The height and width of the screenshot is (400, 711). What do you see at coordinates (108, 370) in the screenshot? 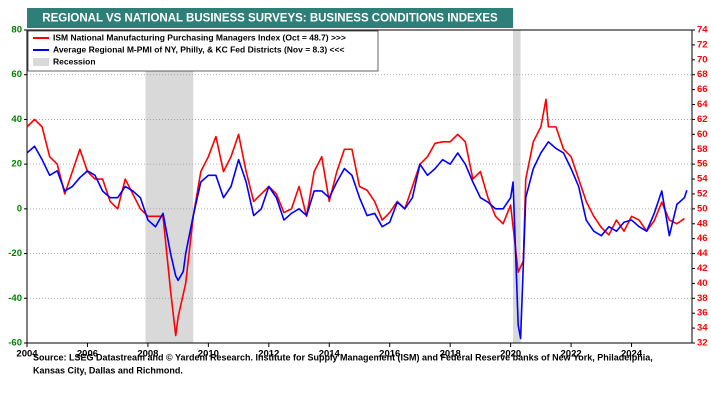
I see `source-note: Kansas City, Dallas and Richmond.` at bounding box center [108, 370].